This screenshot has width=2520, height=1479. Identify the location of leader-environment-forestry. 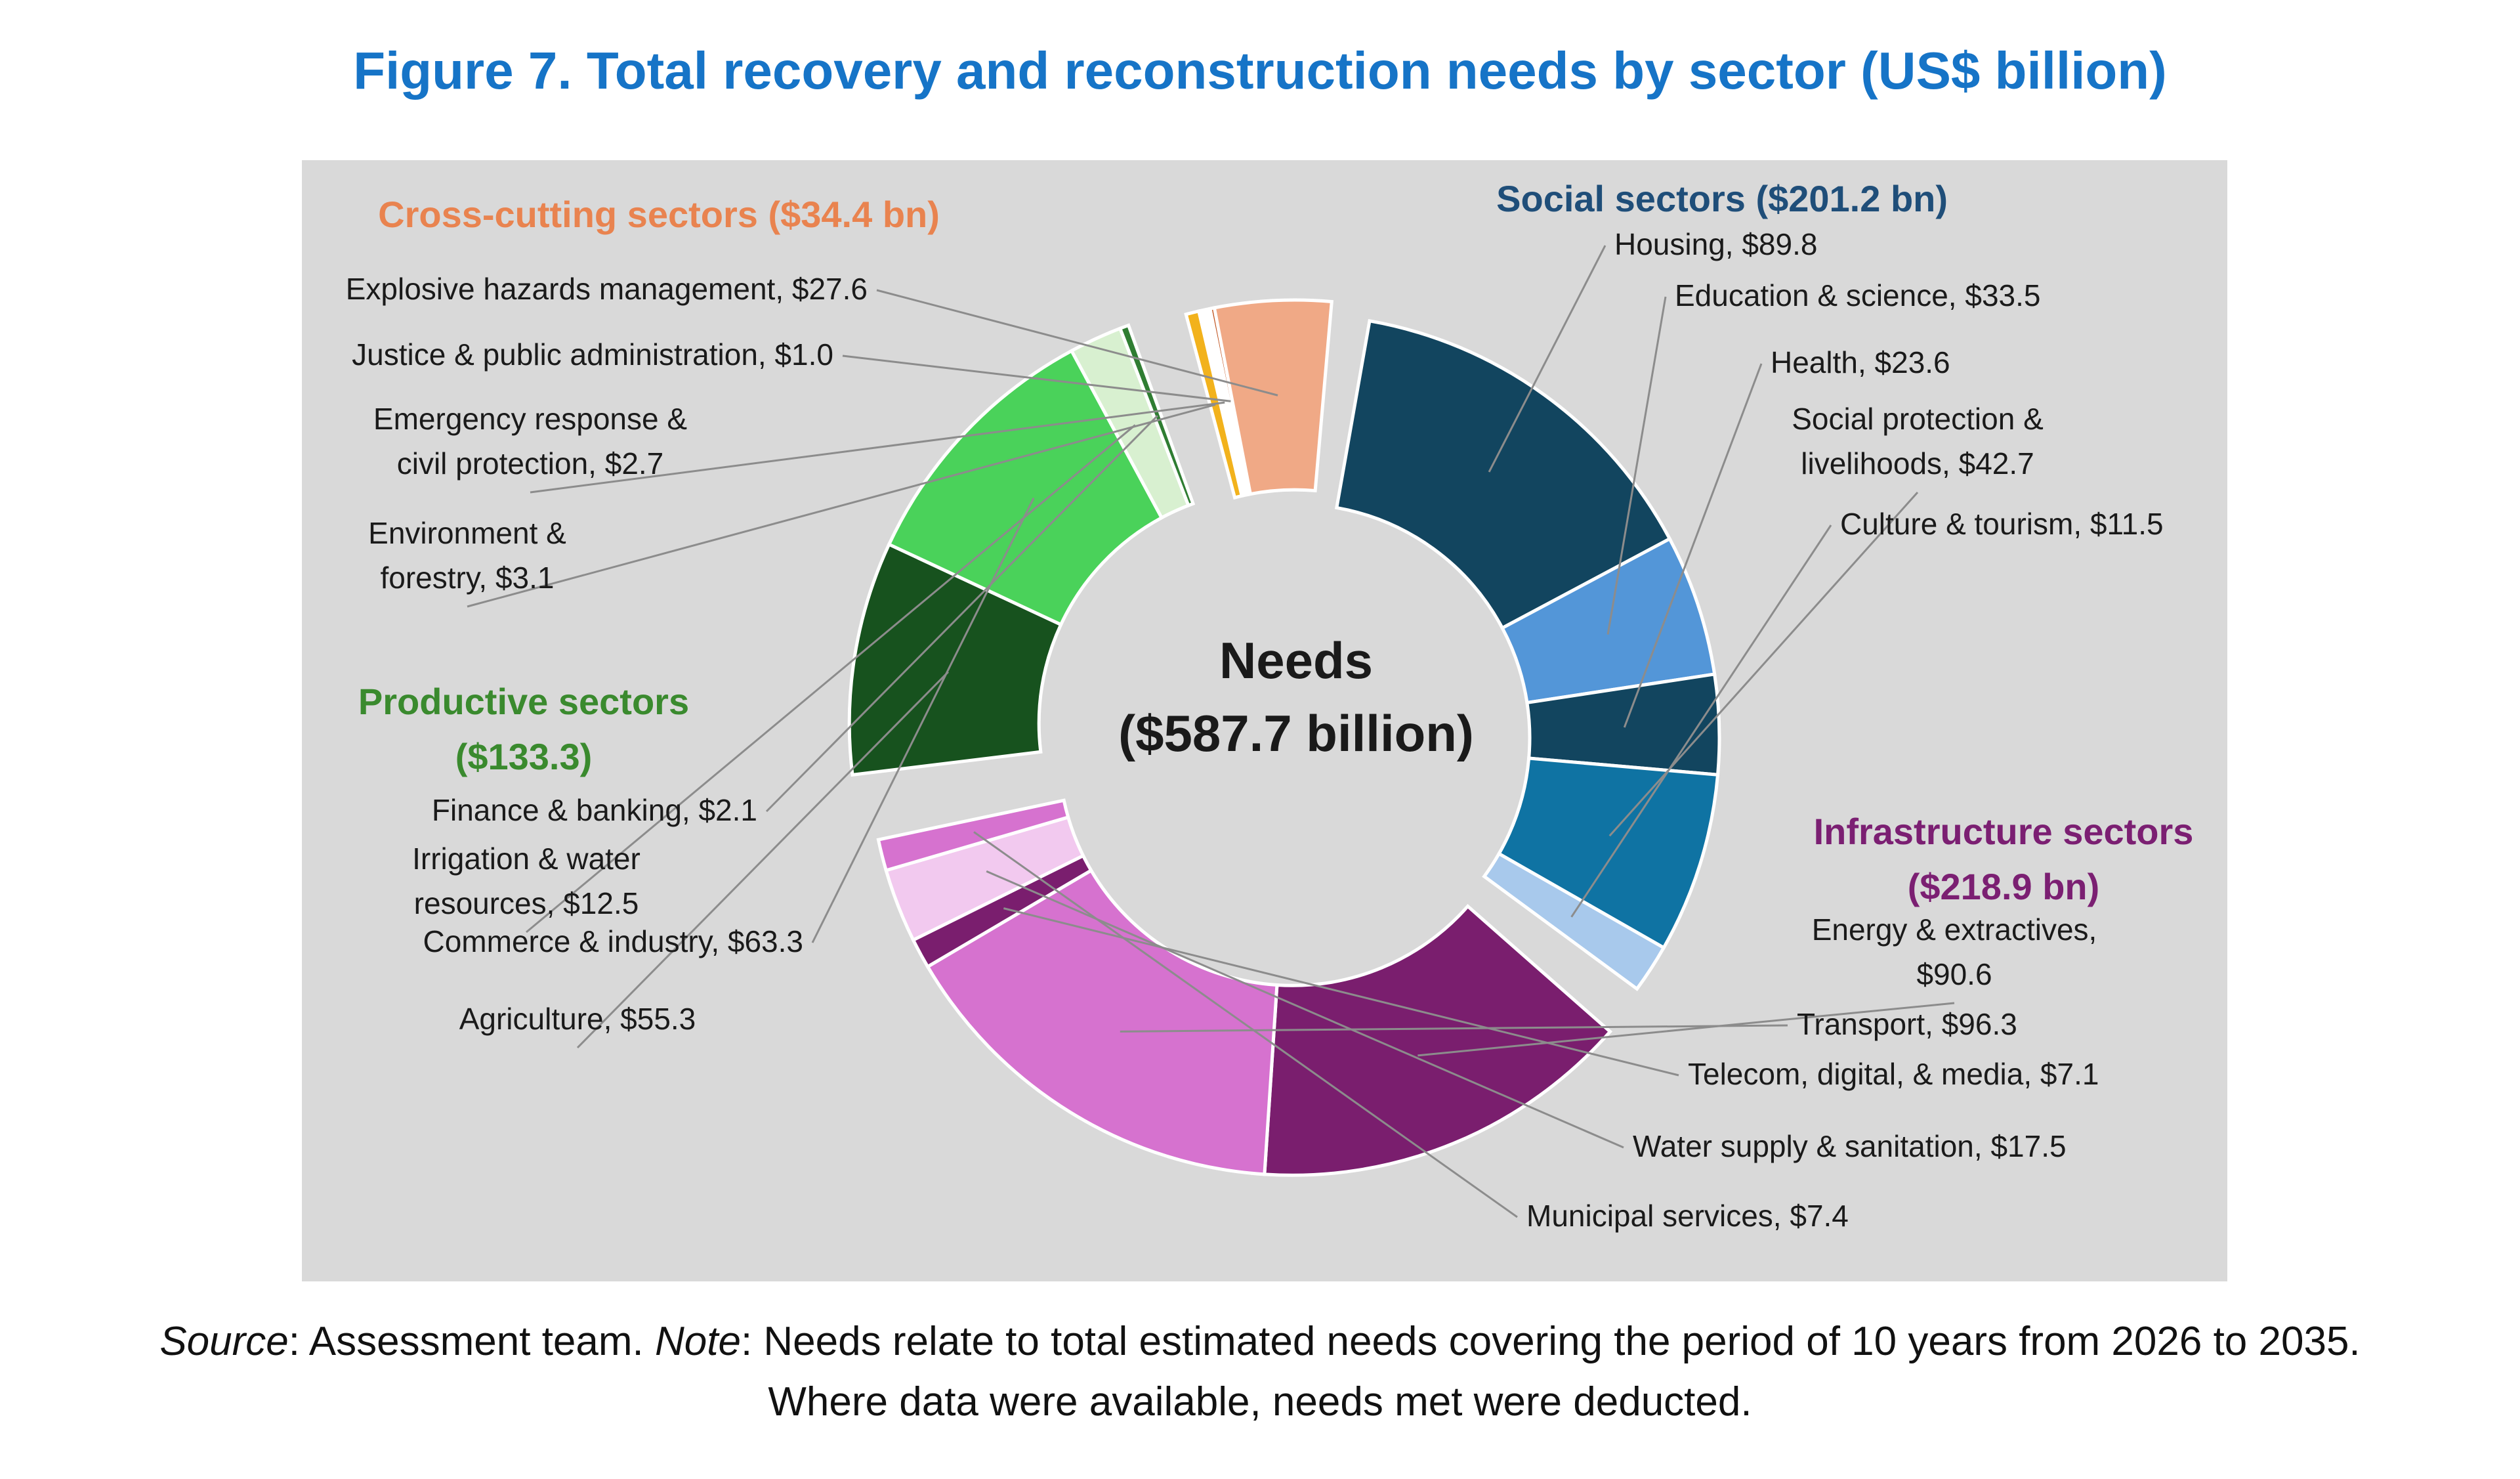
(841, 506).